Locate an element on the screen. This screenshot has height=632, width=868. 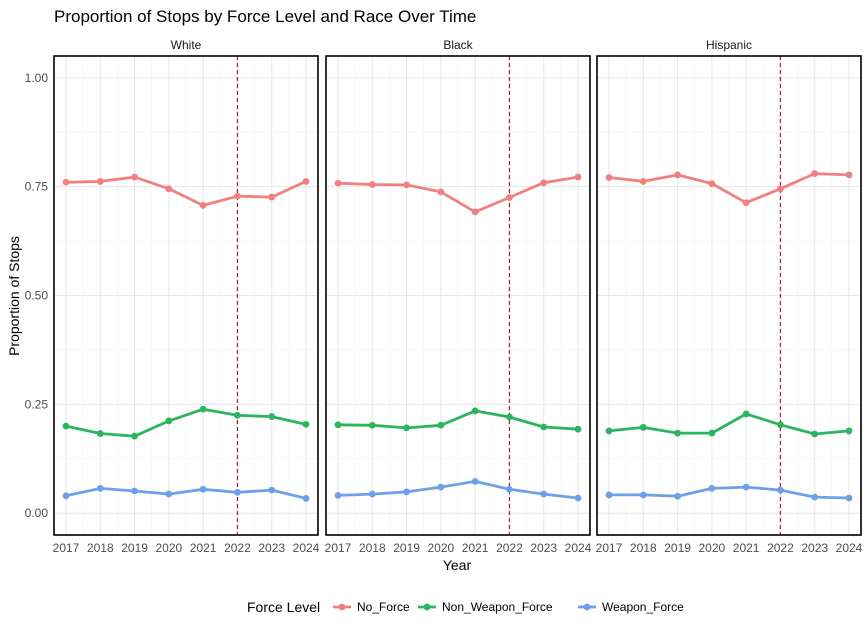
y-axis-ticks: 0.00 0.25 0.50 0.75 1.00 is located at coordinates (37, 295).